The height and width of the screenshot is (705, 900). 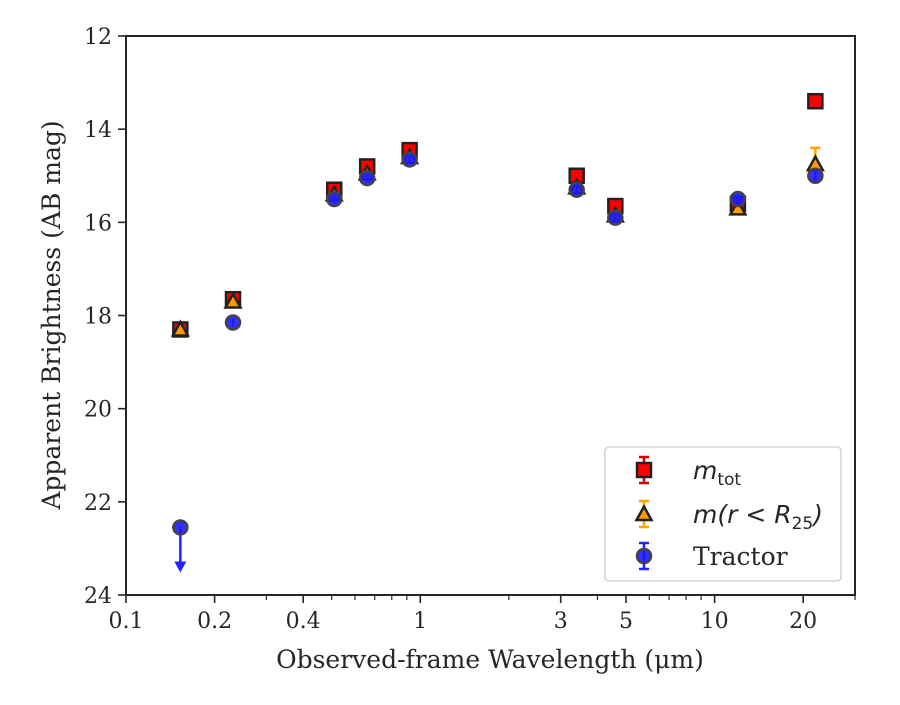 What do you see at coordinates (98, 37) in the screenshot?
I see `y-tick-label: 12` at bounding box center [98, 37].